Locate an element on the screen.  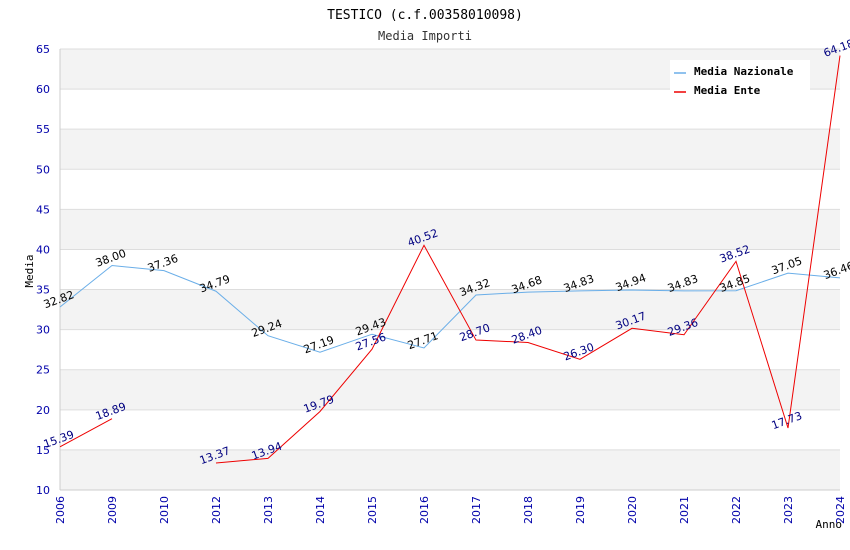
x-tick-label: 2014 is located at coordinates (320, 510).